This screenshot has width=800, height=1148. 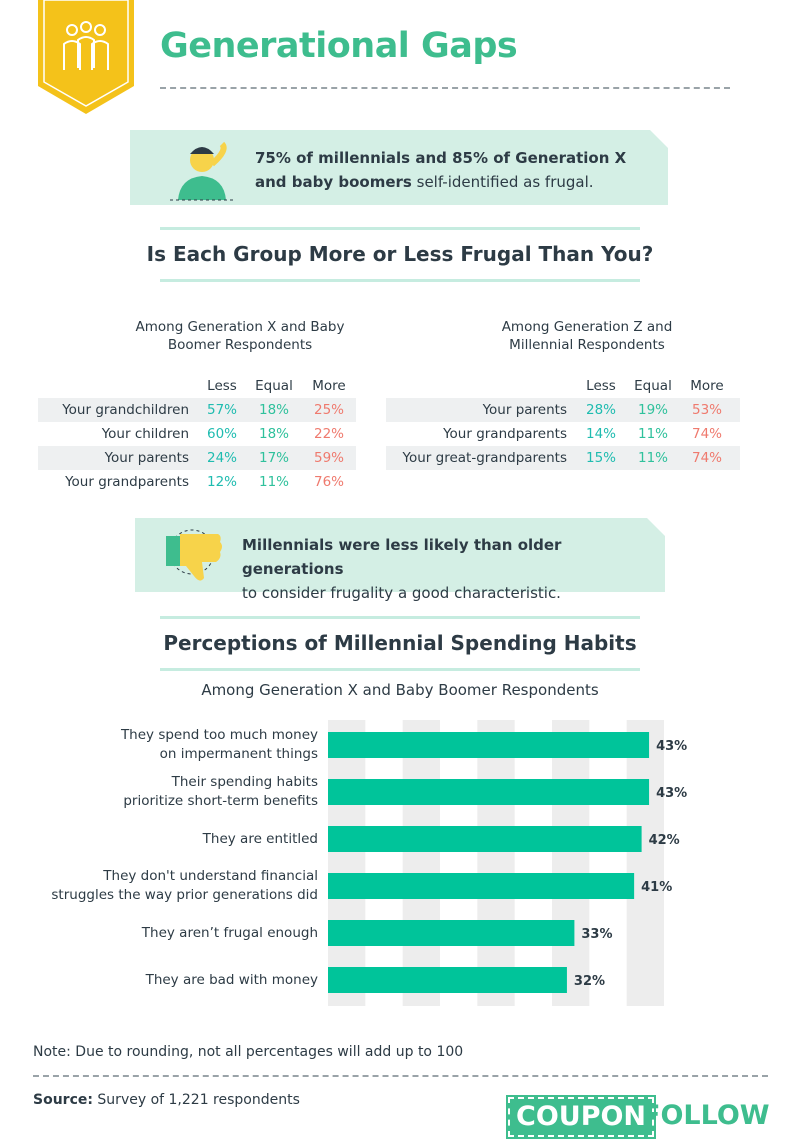 What do you see at coordinates (505, 182) in the screenshot?
I see `callout-normal: self-identified as frugal.` at bounding box center [505, 182].